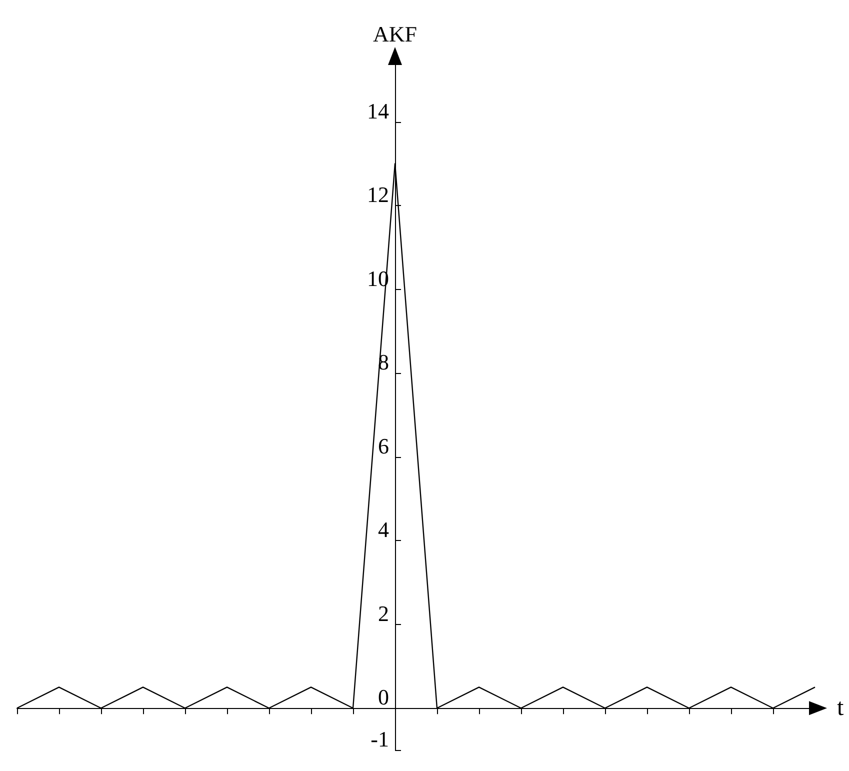 This screenshot has width=849, height=771. Describe the element at coordinates (379, 739) in the screenshot. I see `y-tick-label: -1` at that location.